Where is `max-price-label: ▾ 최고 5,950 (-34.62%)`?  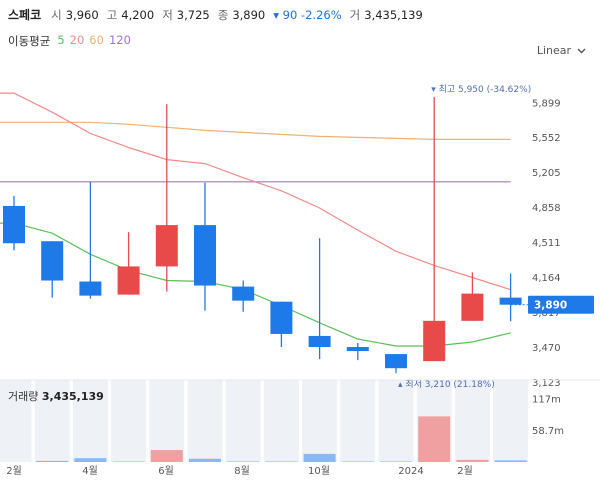 max-price-label: ▾ 최고 5,950 (-34.62%) is located at coordinates (481, 89).